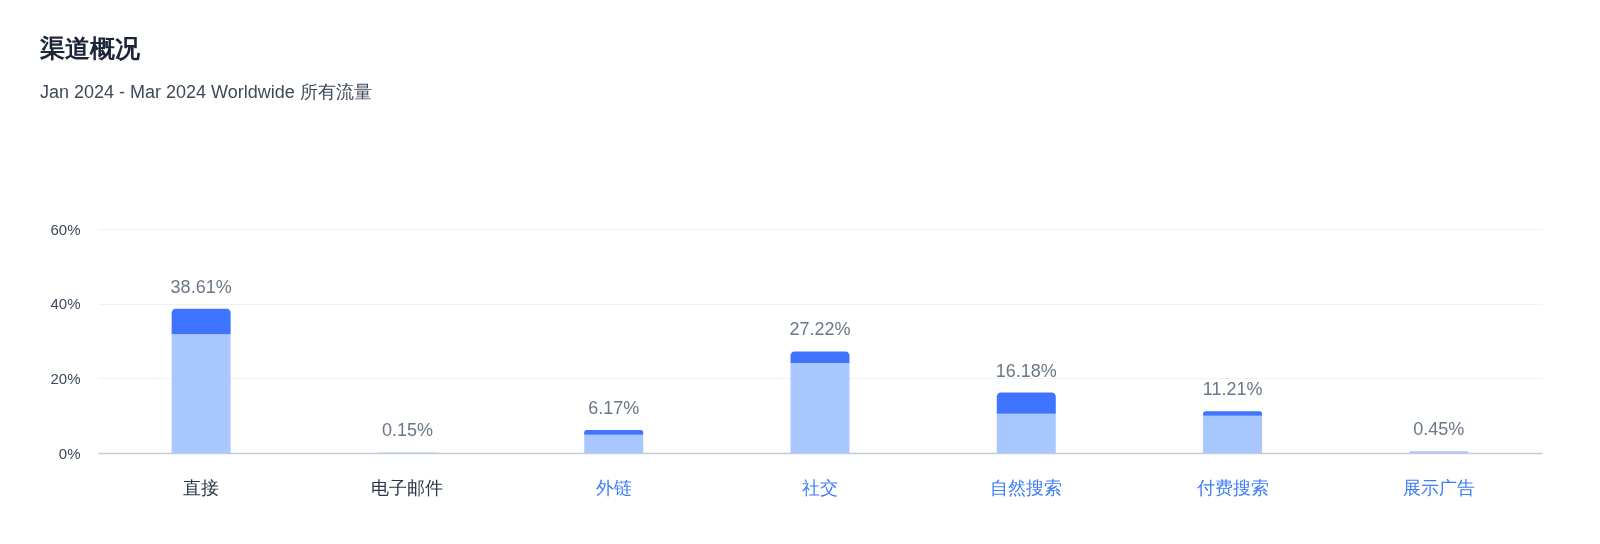  What do you see at coordinates (65, 378) in the screenshot?
I see `y-tick-label: 20%` at bounding box center [65, 378].